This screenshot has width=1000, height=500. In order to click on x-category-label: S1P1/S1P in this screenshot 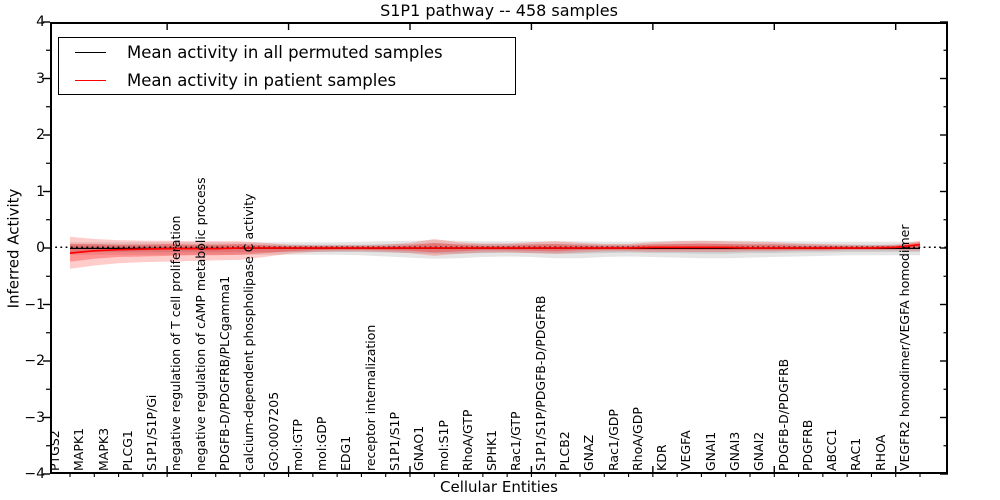, I will do `click(394, 441)`.